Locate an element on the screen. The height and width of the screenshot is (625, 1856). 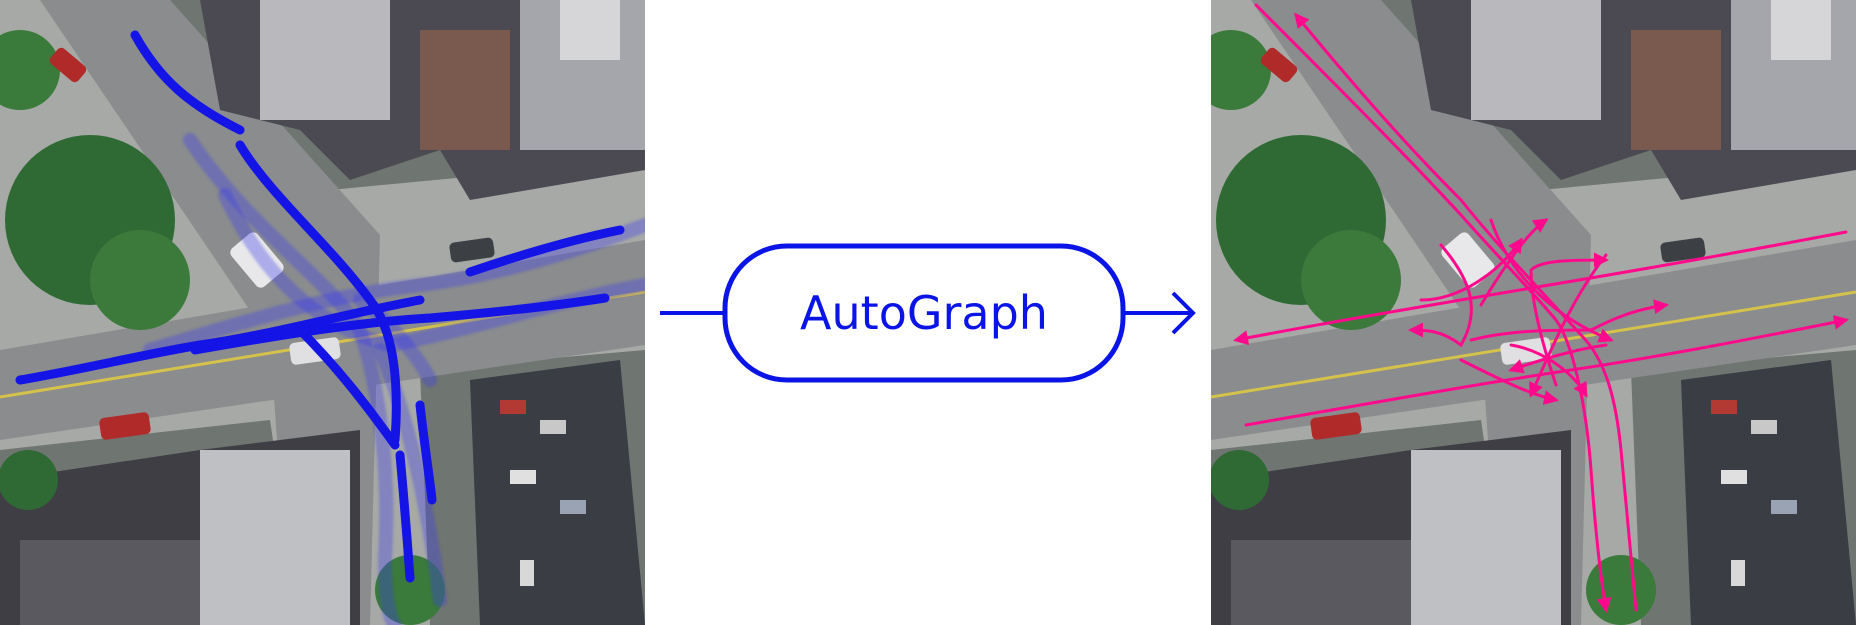
flow-diagram: AutoGraph is located at coordinates (928, 313).